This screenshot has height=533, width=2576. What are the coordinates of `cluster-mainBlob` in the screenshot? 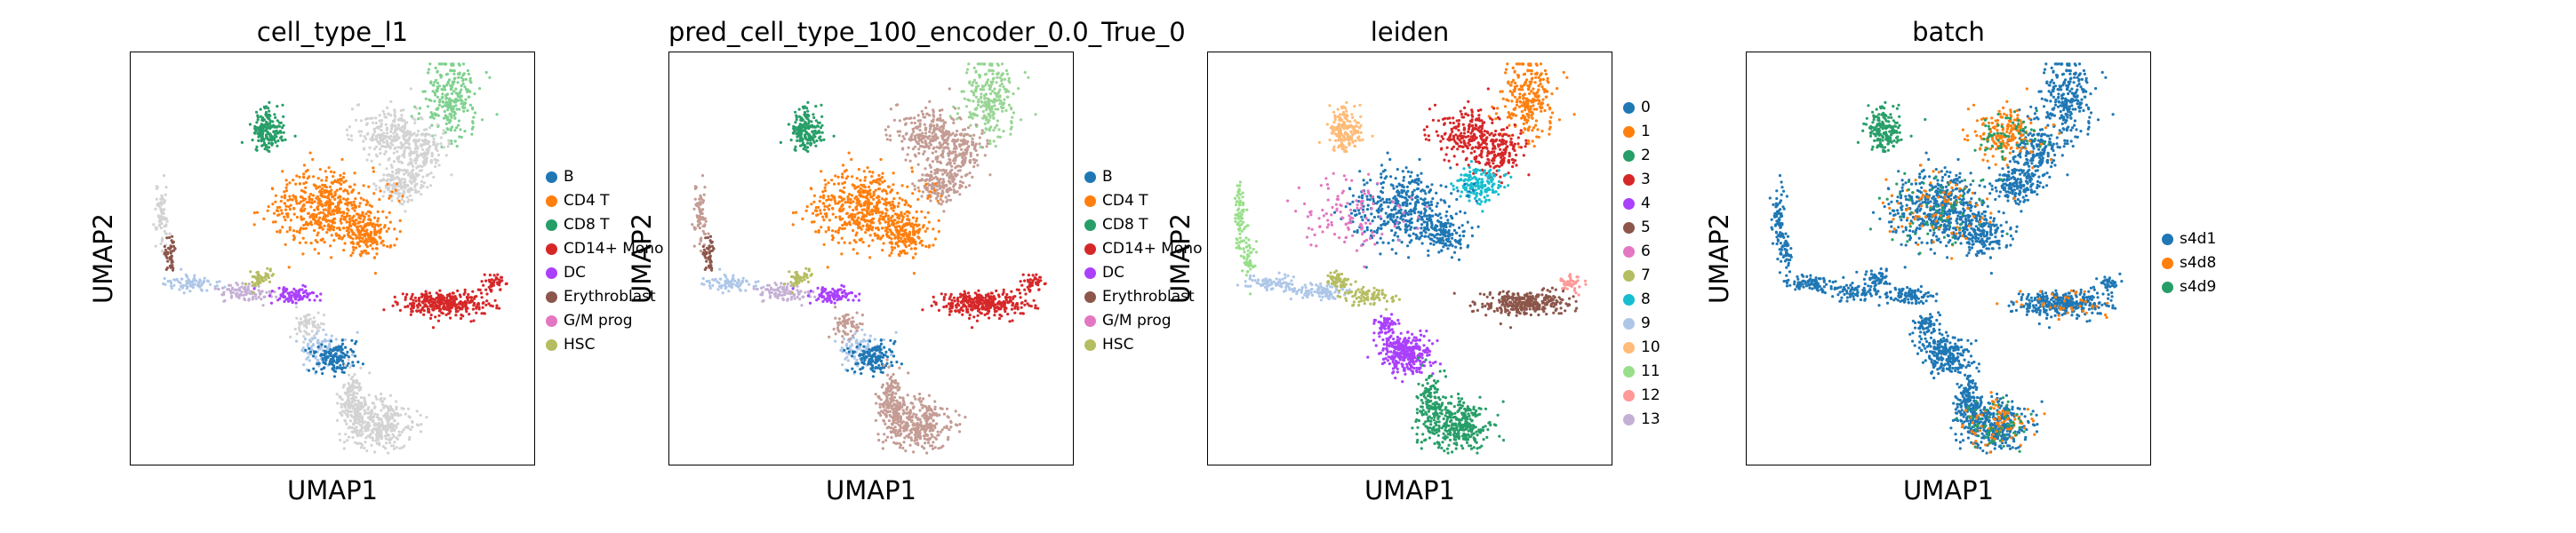 It's located at (867, 210).